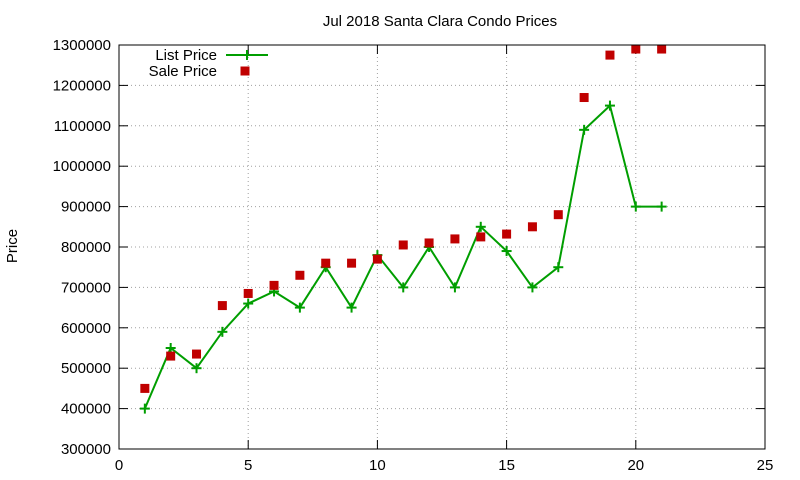  What do you see at coordinates (245, 71) in the screenshot?
I see `legend-square-marker` at bounding box center [245, 71].